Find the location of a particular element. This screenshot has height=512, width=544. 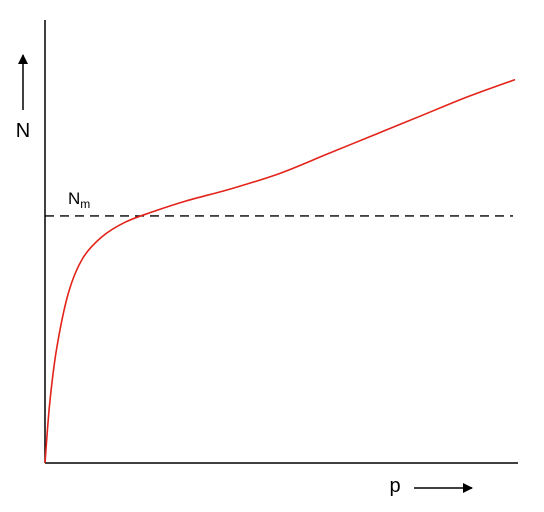

reference-line-label: Nm is located at coordinates (79, 200).